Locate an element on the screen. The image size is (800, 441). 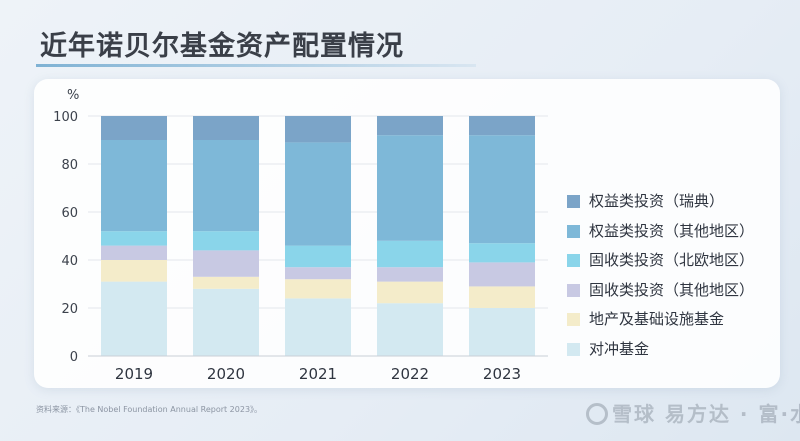
legend-label: 权益类投资（其他地区） is located at coordinates (672, 230).